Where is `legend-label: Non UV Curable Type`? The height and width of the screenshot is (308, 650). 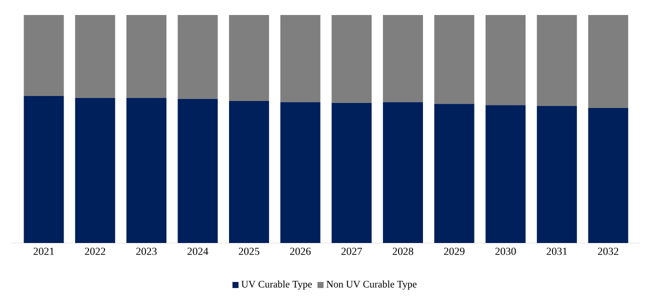
legend-label: Non UV Curable Type is located at coordinates (371, 285).